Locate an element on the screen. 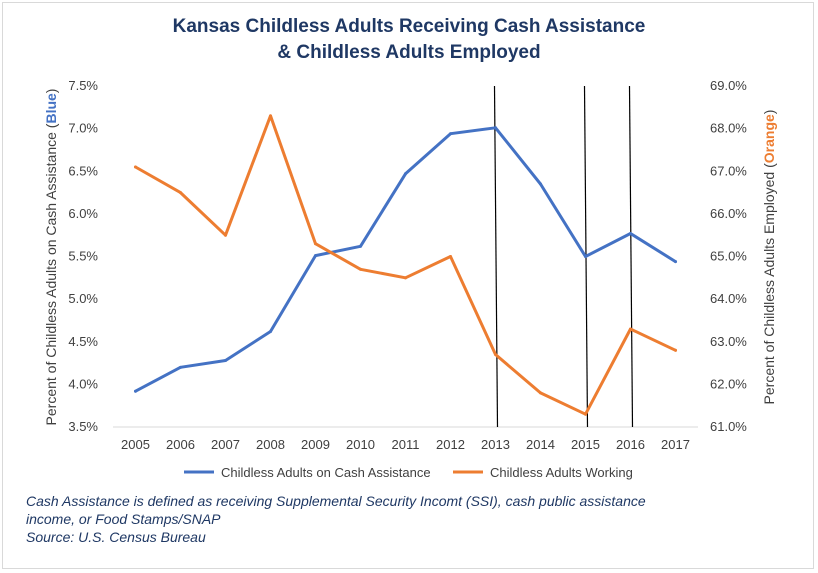 The image size is (818, 573). legend-label-blue: Childless Adults on Cash Assistance is located at coordinates (326, 472).